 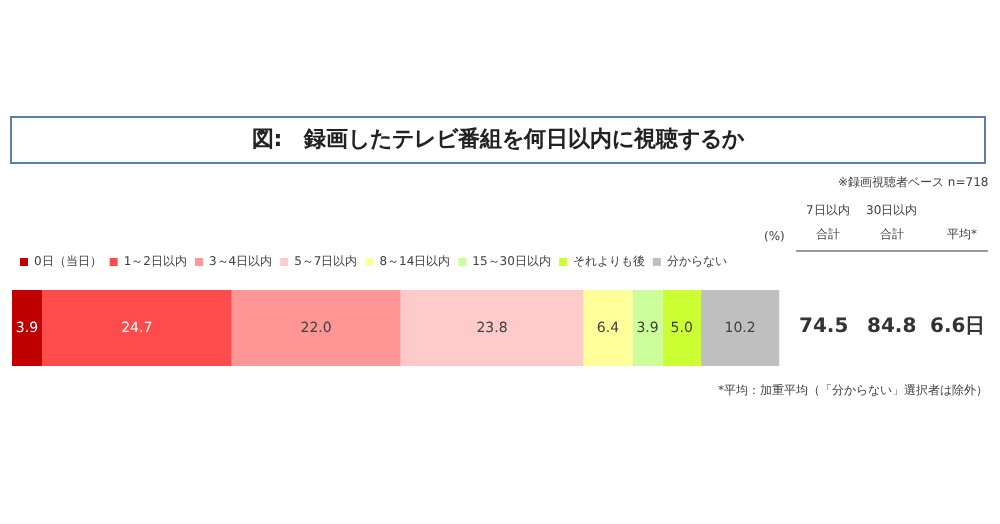 I want to click on text: 6.6日, so click(x=958, y=328).